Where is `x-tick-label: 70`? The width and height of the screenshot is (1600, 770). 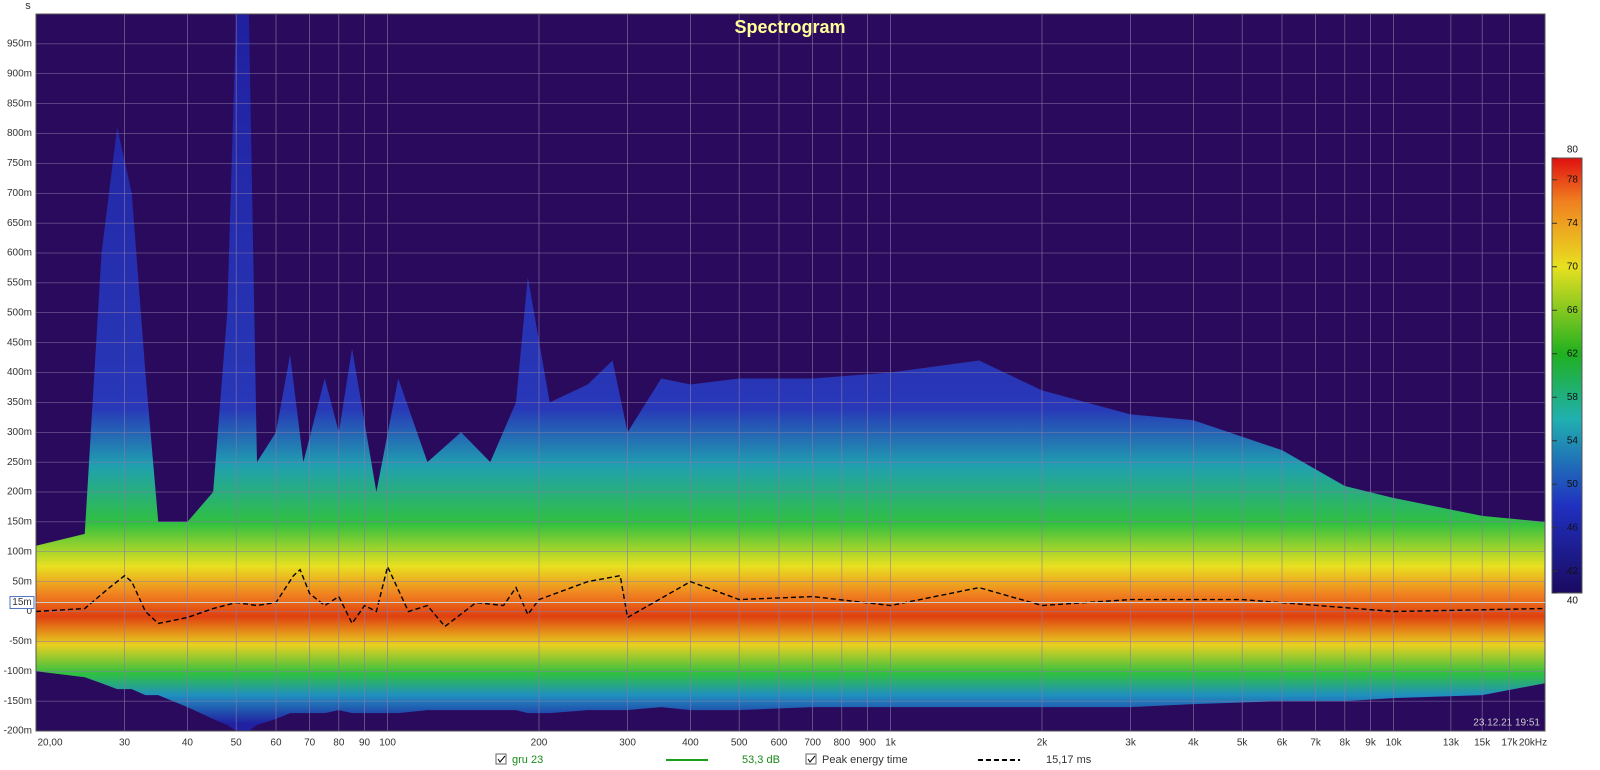
x-tick-label: 70 is located at coordinates (310, 743).